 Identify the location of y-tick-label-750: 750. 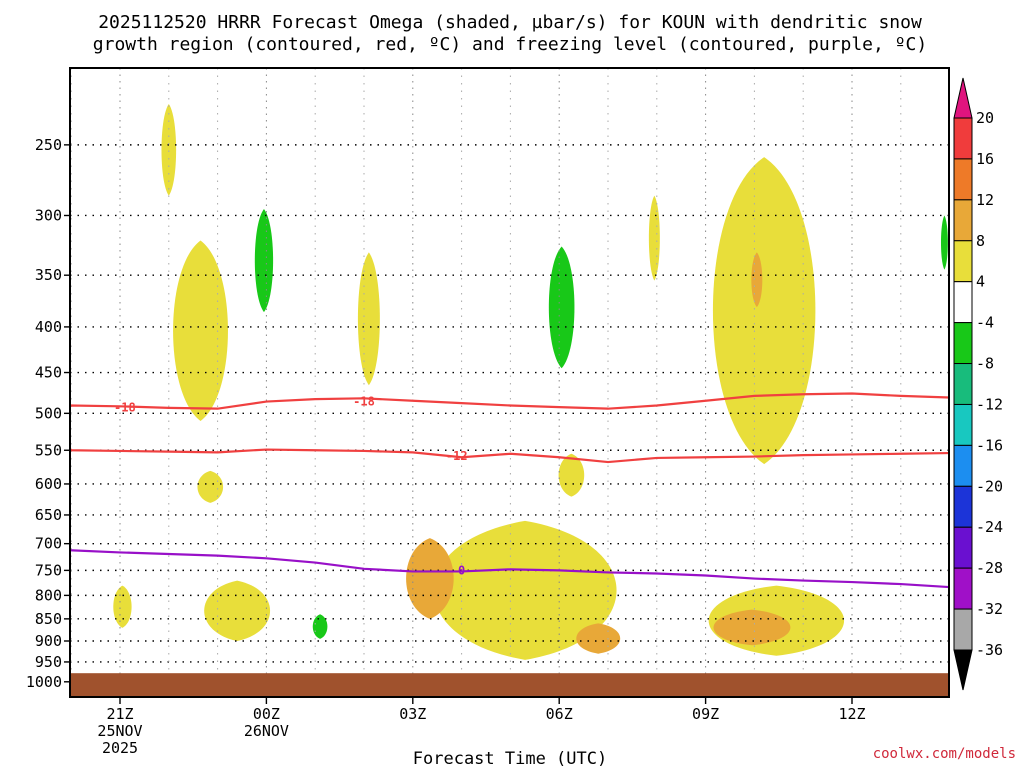
(48, 570).